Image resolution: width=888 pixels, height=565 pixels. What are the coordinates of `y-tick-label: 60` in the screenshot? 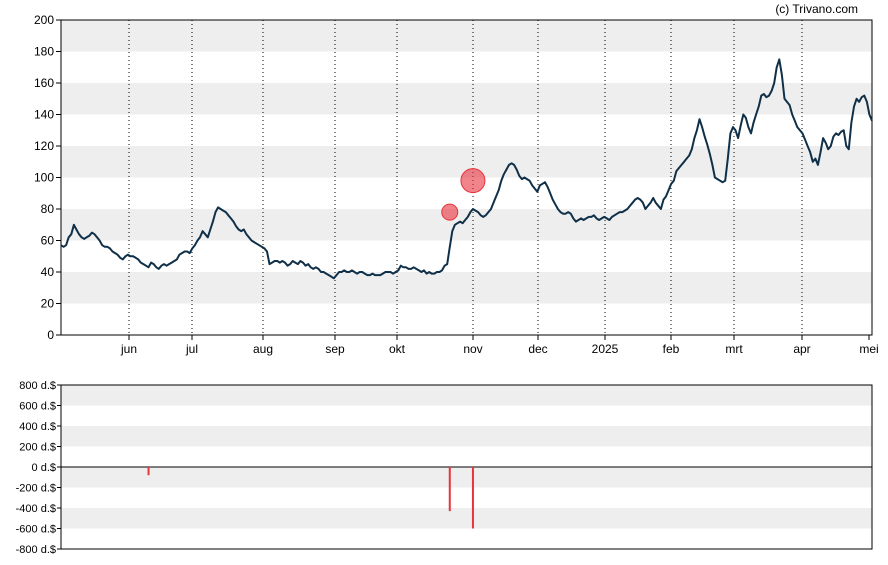 It's located at (48, 241).